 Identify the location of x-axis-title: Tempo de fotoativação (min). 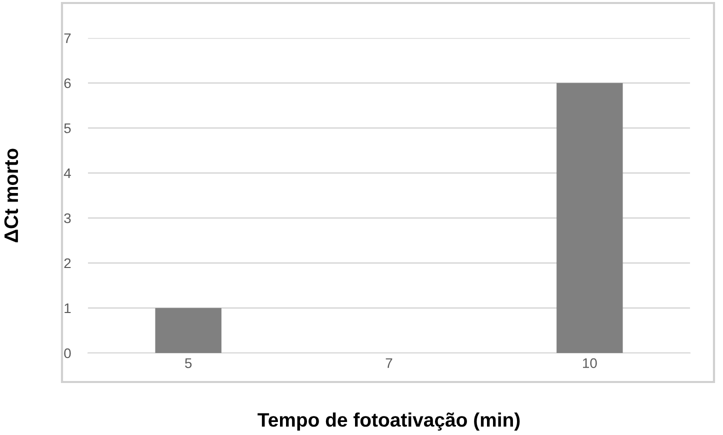
(389, 421).